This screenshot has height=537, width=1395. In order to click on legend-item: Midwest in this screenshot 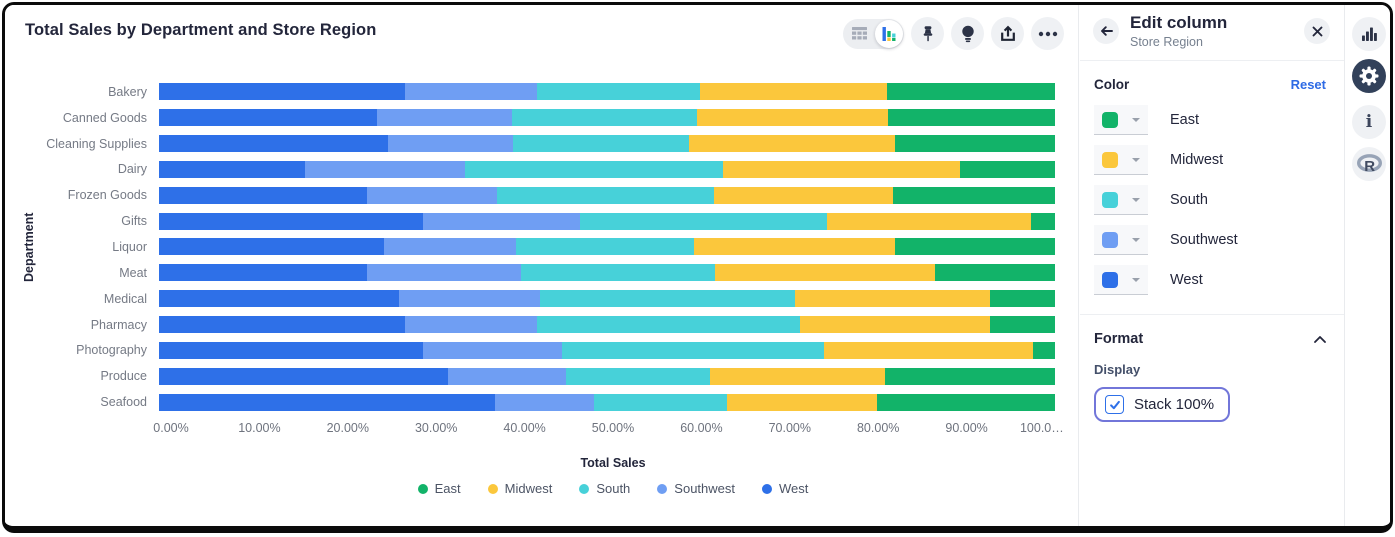, I will do `click(519, 488)`.